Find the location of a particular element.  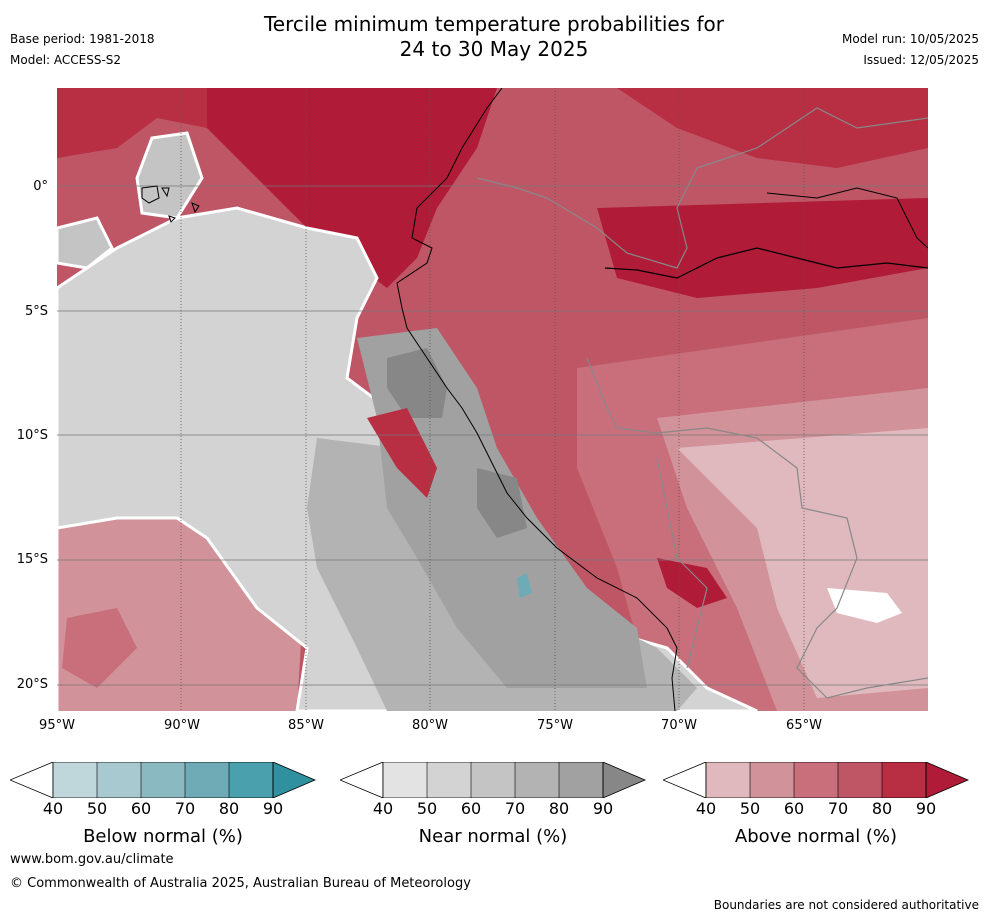

above-tick-40: 40 is located at coordinates (706, 808).